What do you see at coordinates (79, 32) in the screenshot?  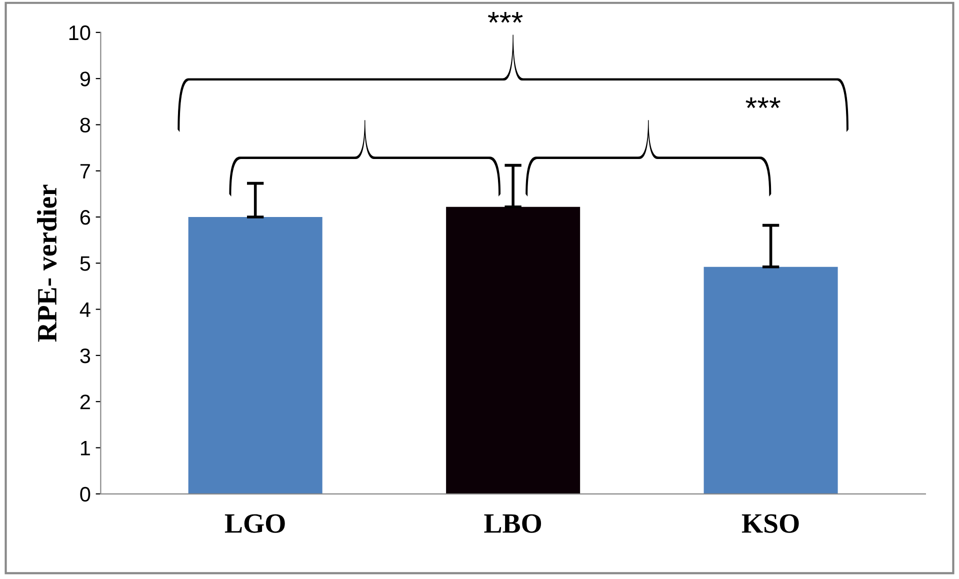 I see `y-tick-label: 10` at bounding box center [79, 32].